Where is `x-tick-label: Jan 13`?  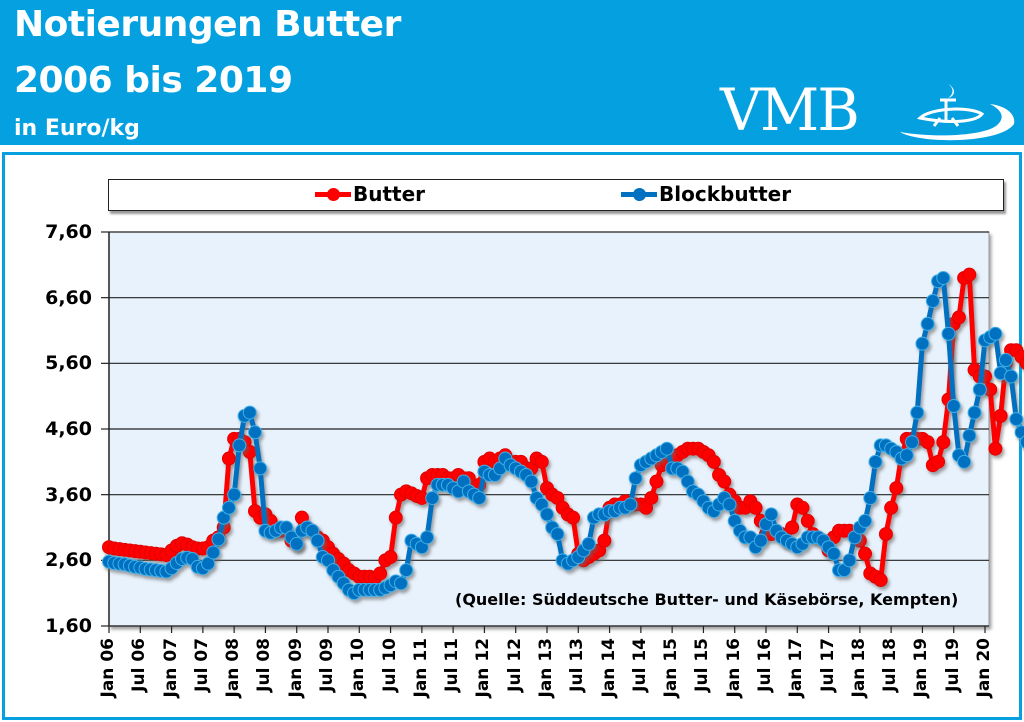
x-tick-label: Jan 13 is located at coordinates (546, 668).